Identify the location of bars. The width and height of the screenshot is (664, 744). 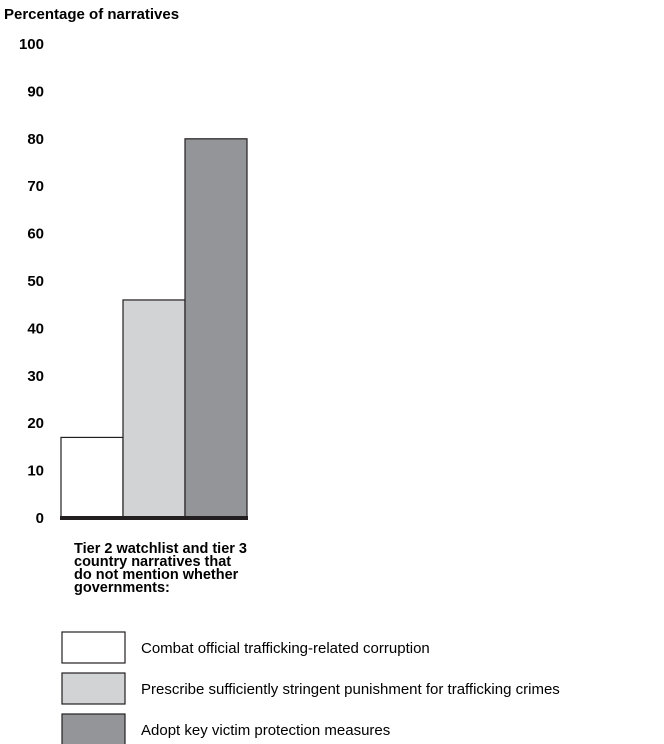
(154, 328).